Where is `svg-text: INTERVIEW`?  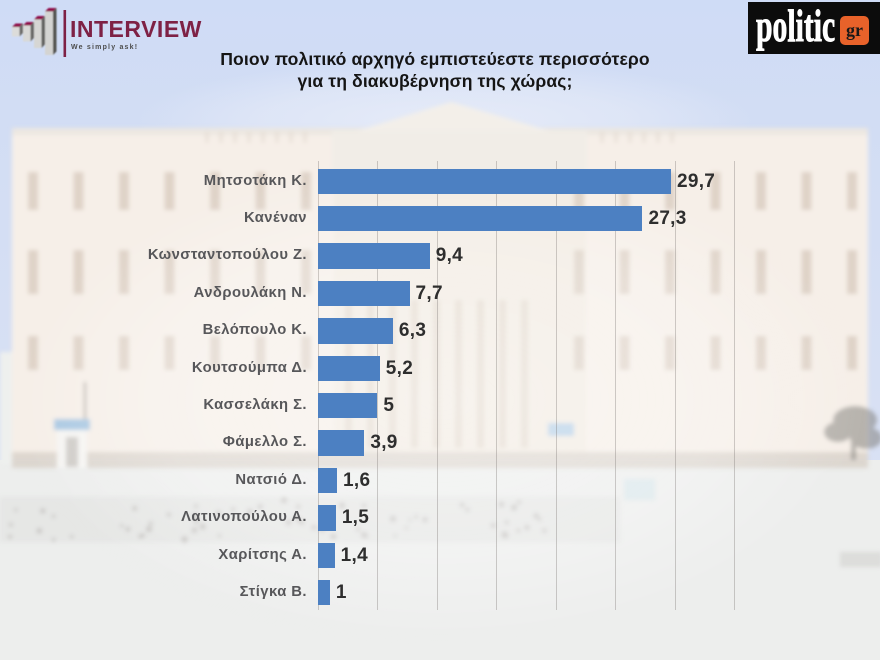 svg-text: INTERVIEW is located at coordinates (136, 29).